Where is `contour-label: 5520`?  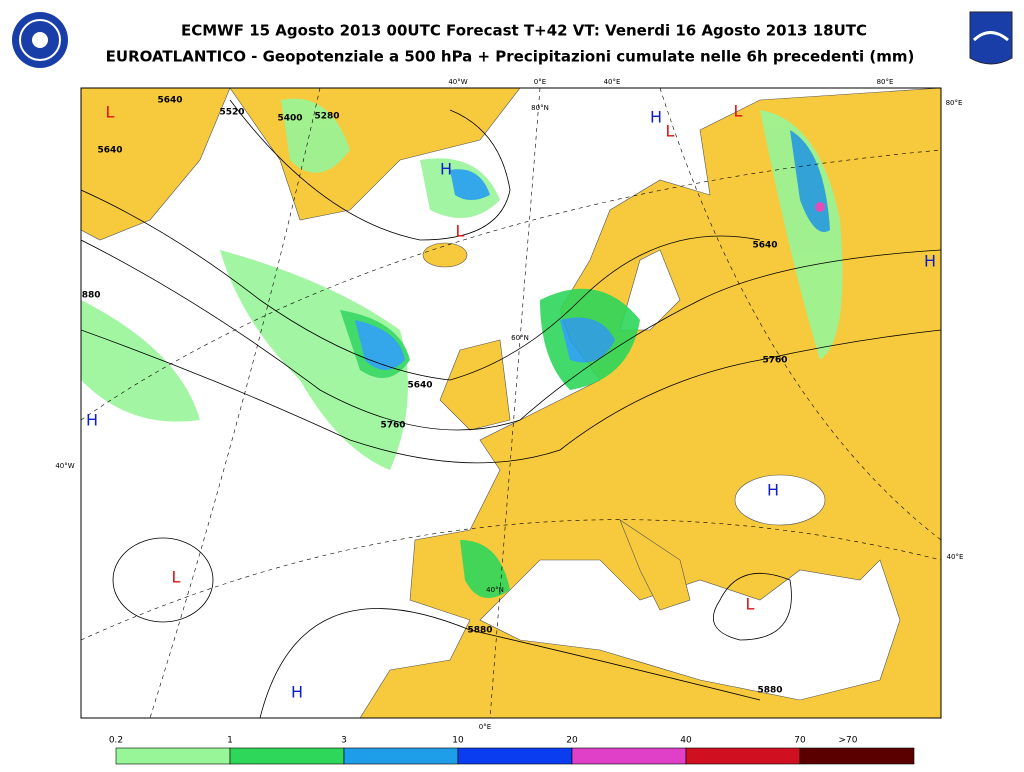 contour-label: 5520 is located at coordinates (231, 113).